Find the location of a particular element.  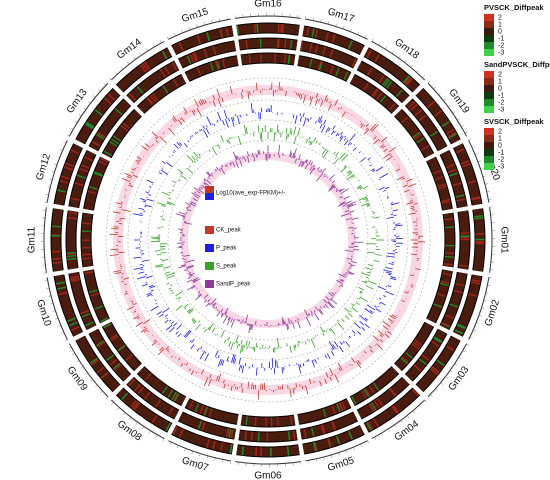

track-legend-label: CK_peak is located at coordinates (229, 231).